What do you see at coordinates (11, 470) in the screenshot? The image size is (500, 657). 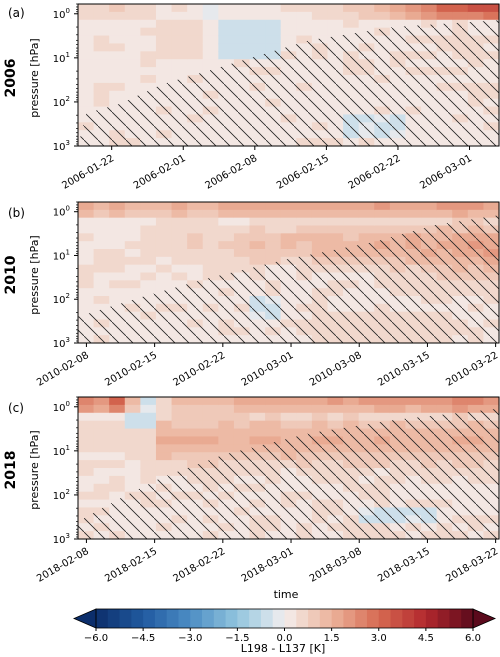 I see `year-label: 2018` at bounding box center [11, 470].